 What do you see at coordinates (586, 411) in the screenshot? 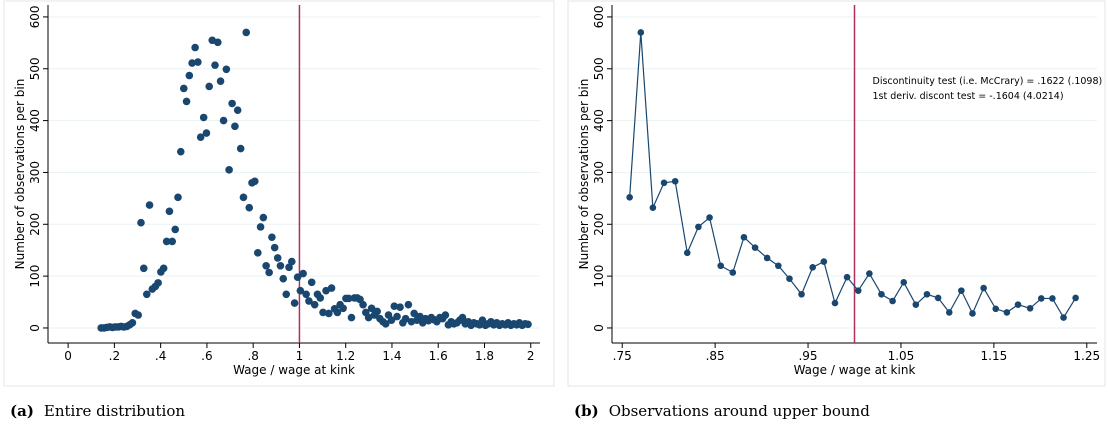
I see `caption-label: (b)` at bounding box center [586, 411].